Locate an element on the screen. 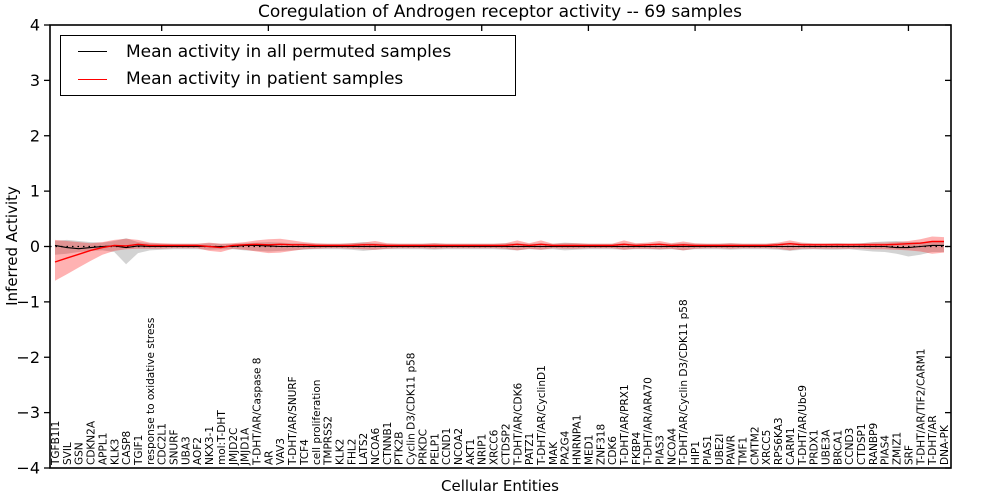 The image size is (1000, 500). x-category-label: SNURF is located at coordinates (175, 447).